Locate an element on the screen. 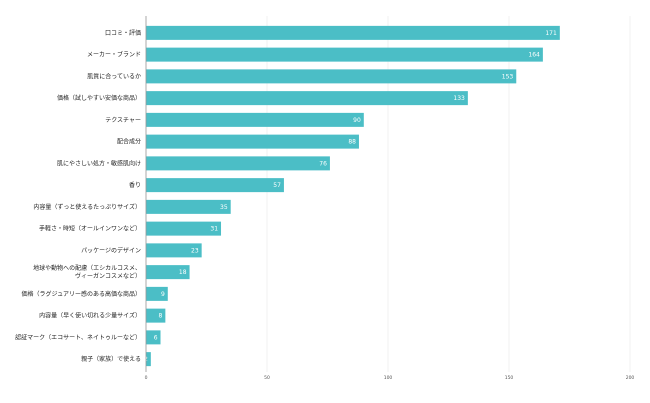  category-label-line: 口コミ・評価 is located at coordinates (123, 33).